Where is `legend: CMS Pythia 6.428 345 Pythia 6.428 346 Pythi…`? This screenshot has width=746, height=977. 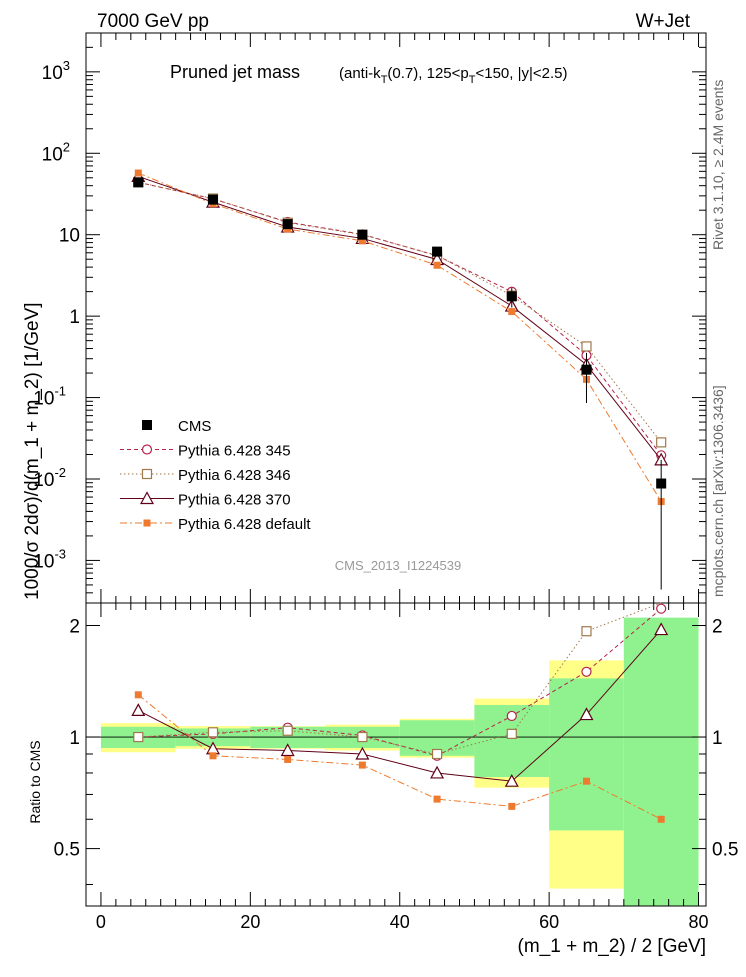 legend: CMS Pythia 6.428 345 Pythia 6.428 346 Pythi… is located at coordinates (215, 475).